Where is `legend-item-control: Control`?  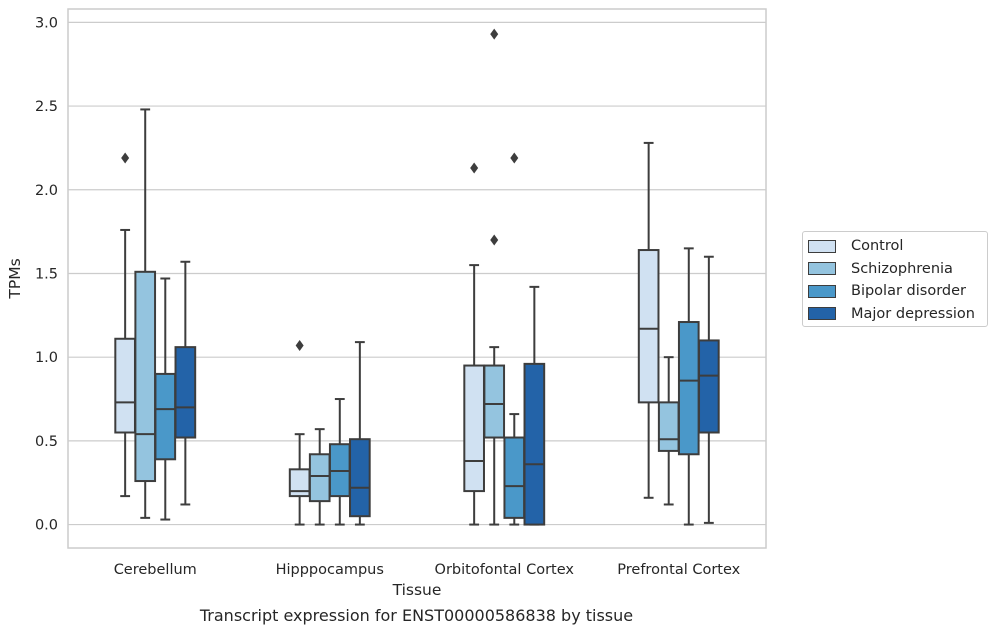
legend-item-control: Control is located at coordinates (897, 246).